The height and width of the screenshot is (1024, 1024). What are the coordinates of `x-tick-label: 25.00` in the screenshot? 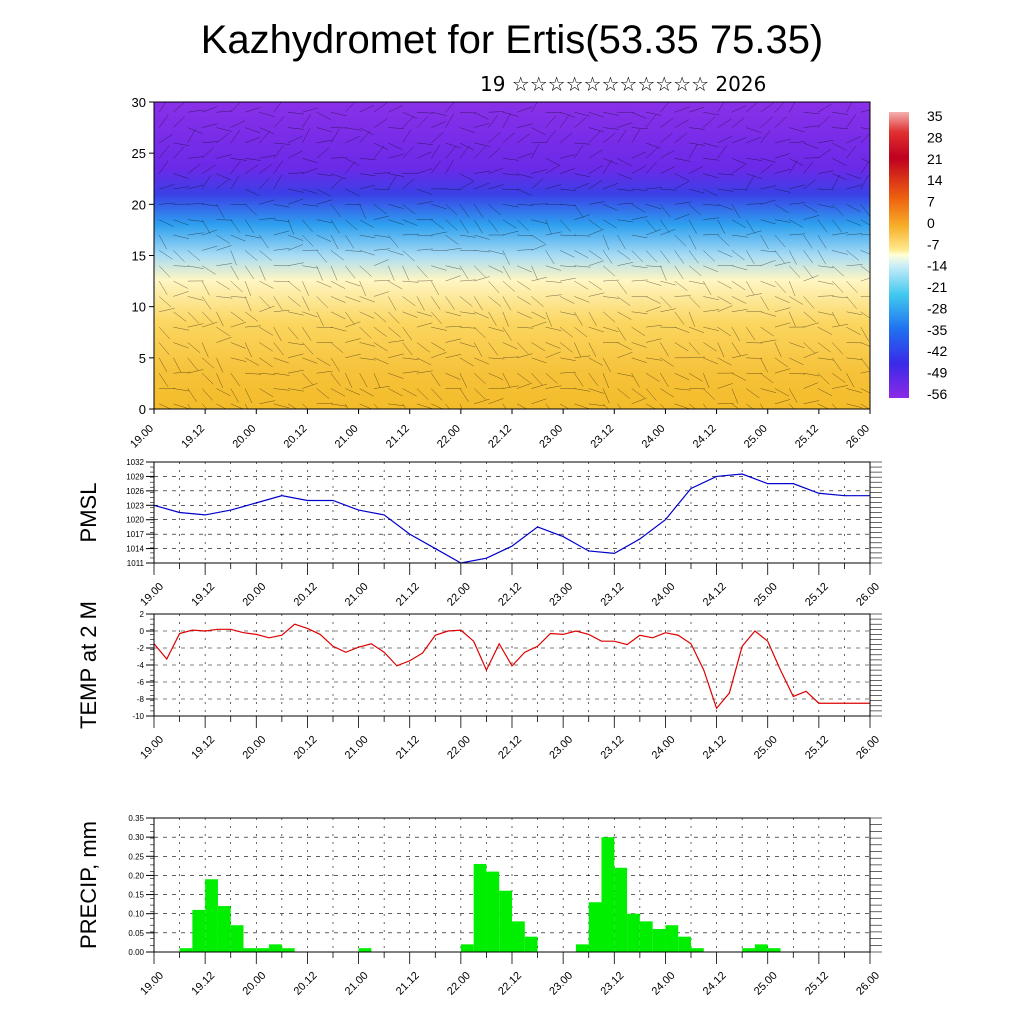 It's located at (766, 984).